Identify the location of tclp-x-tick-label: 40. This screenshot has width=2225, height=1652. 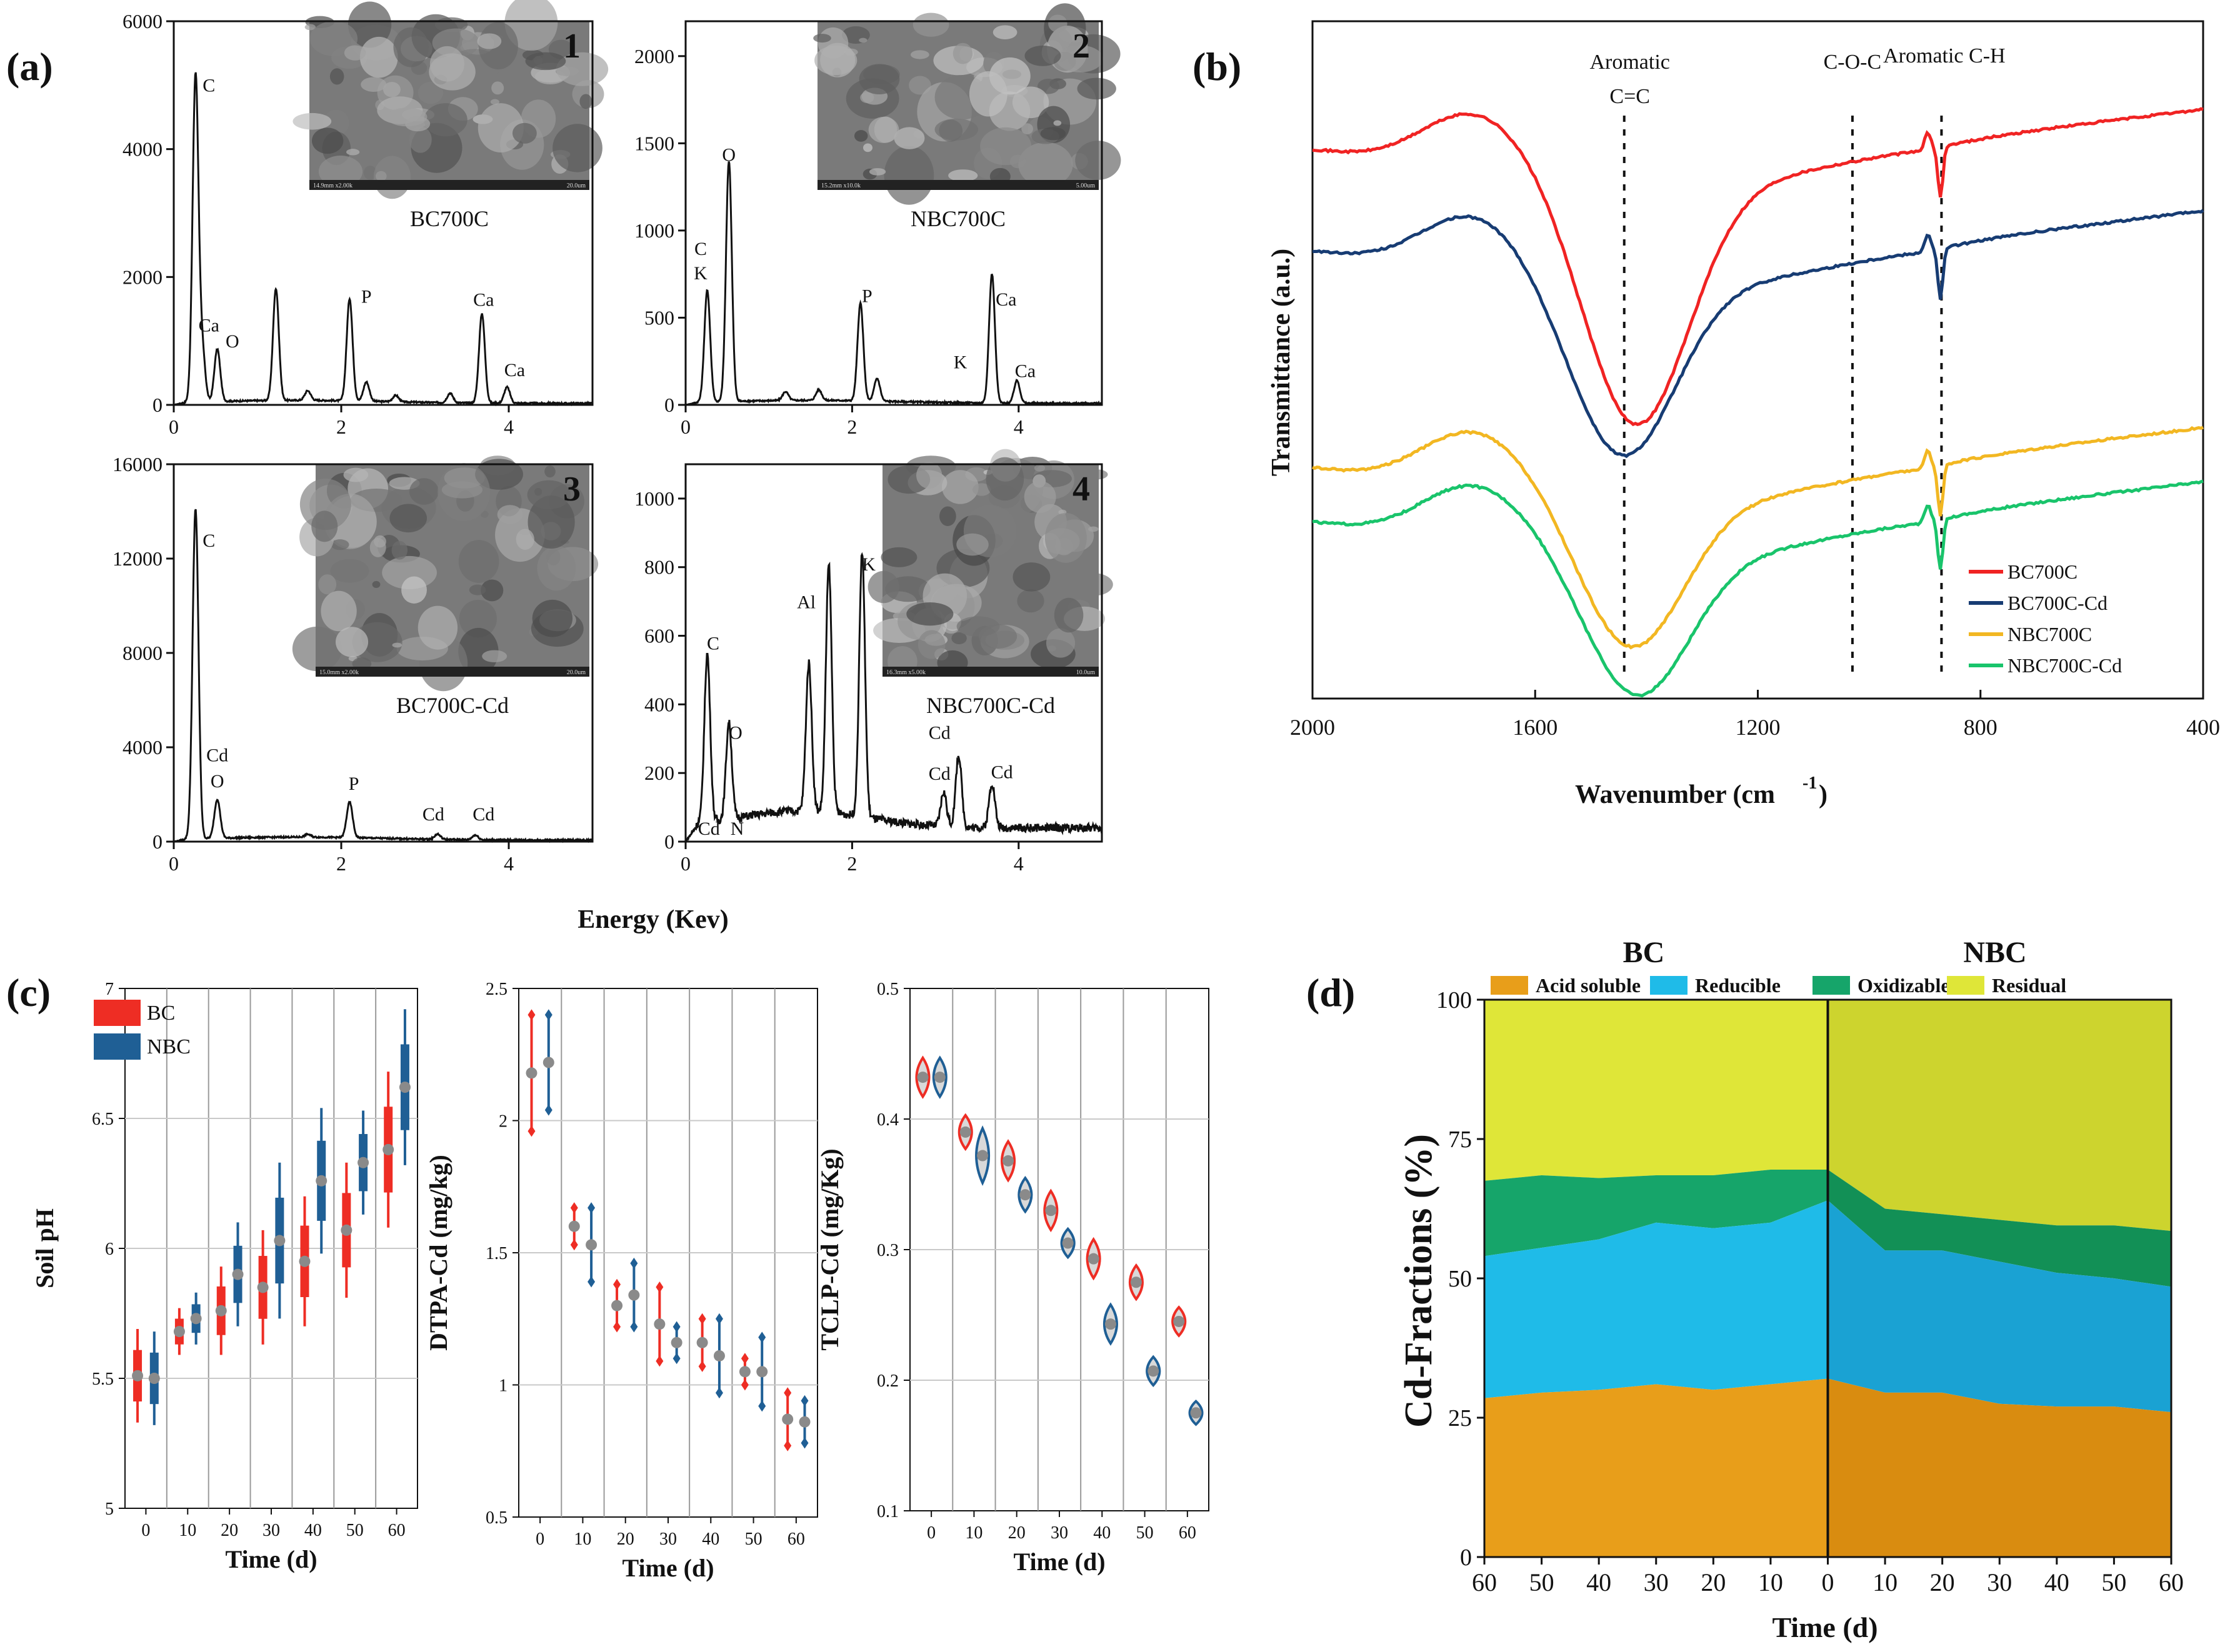
(1102, 1533).